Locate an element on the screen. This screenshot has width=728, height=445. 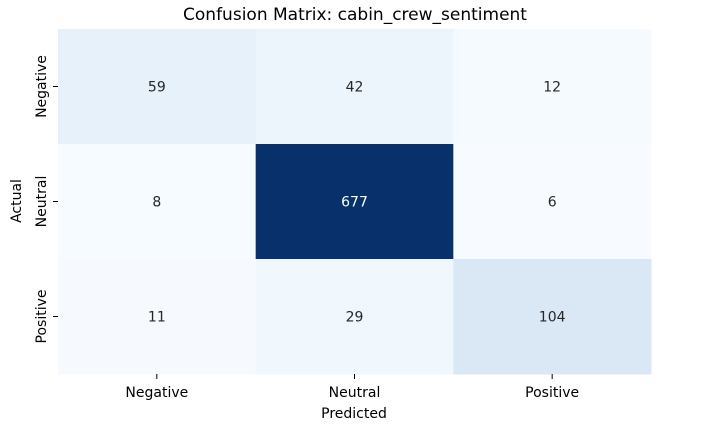
heatmap-cell-value: 12 is located at coordinates (552, 88).